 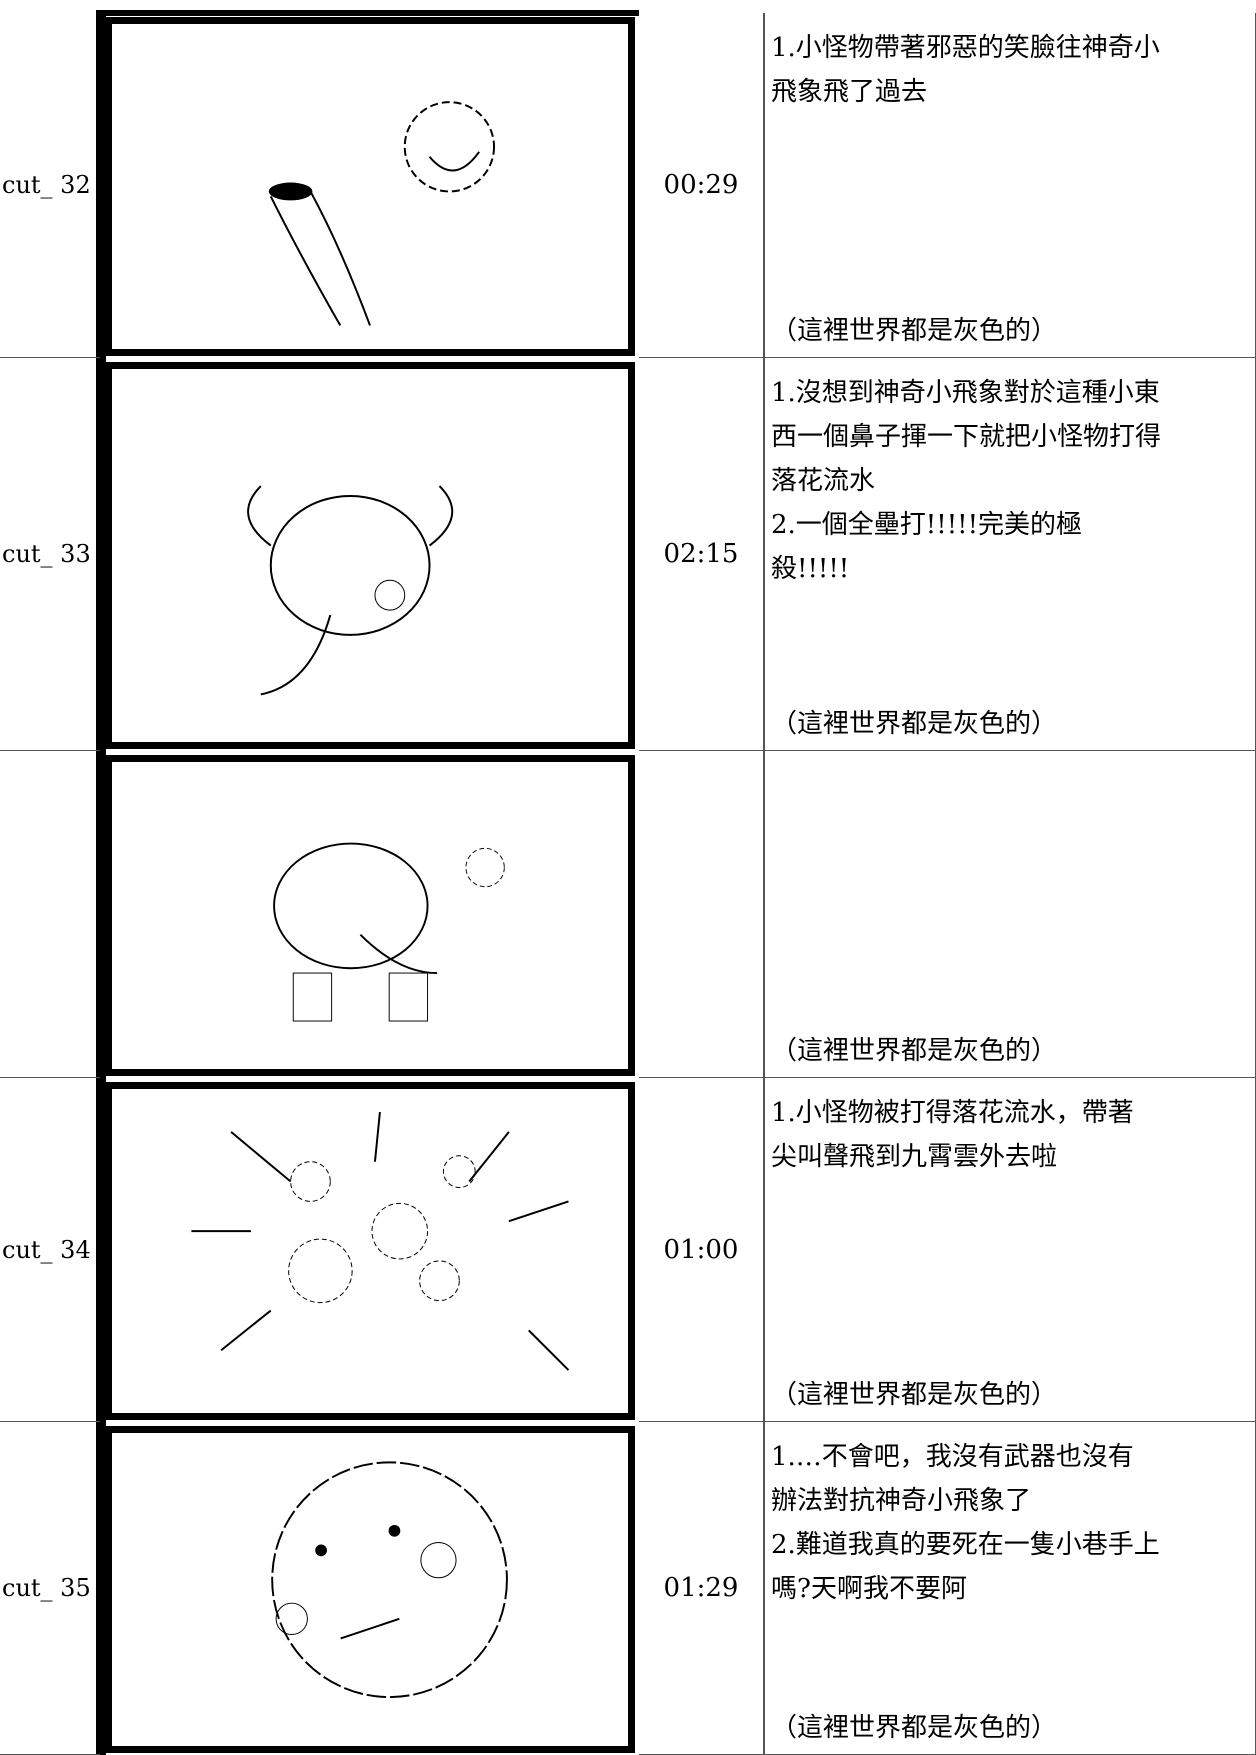 What do you see at coordinates (810, 569) in the screenshot?
I see `note-line: 殺!!!!!` at bounding box center [810, 569].